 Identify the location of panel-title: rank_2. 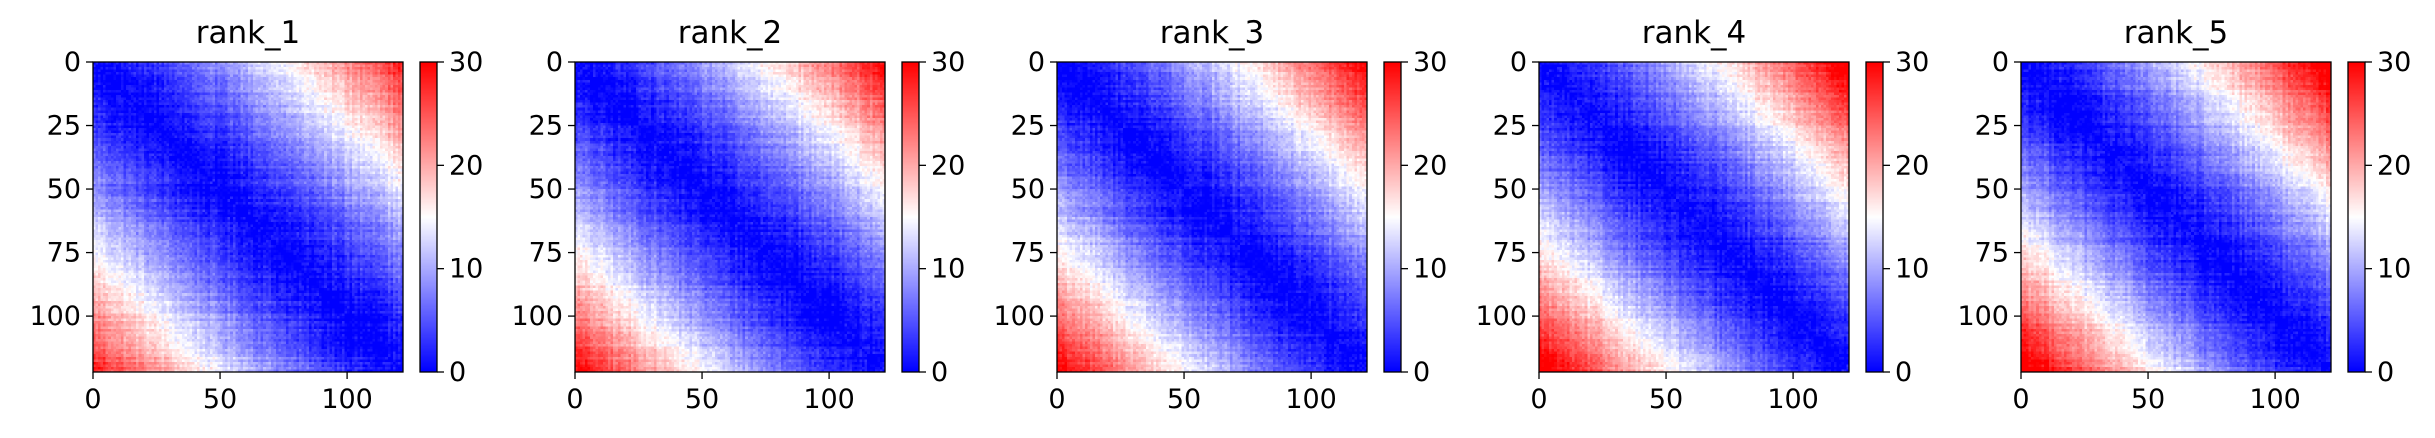
(730, 33).